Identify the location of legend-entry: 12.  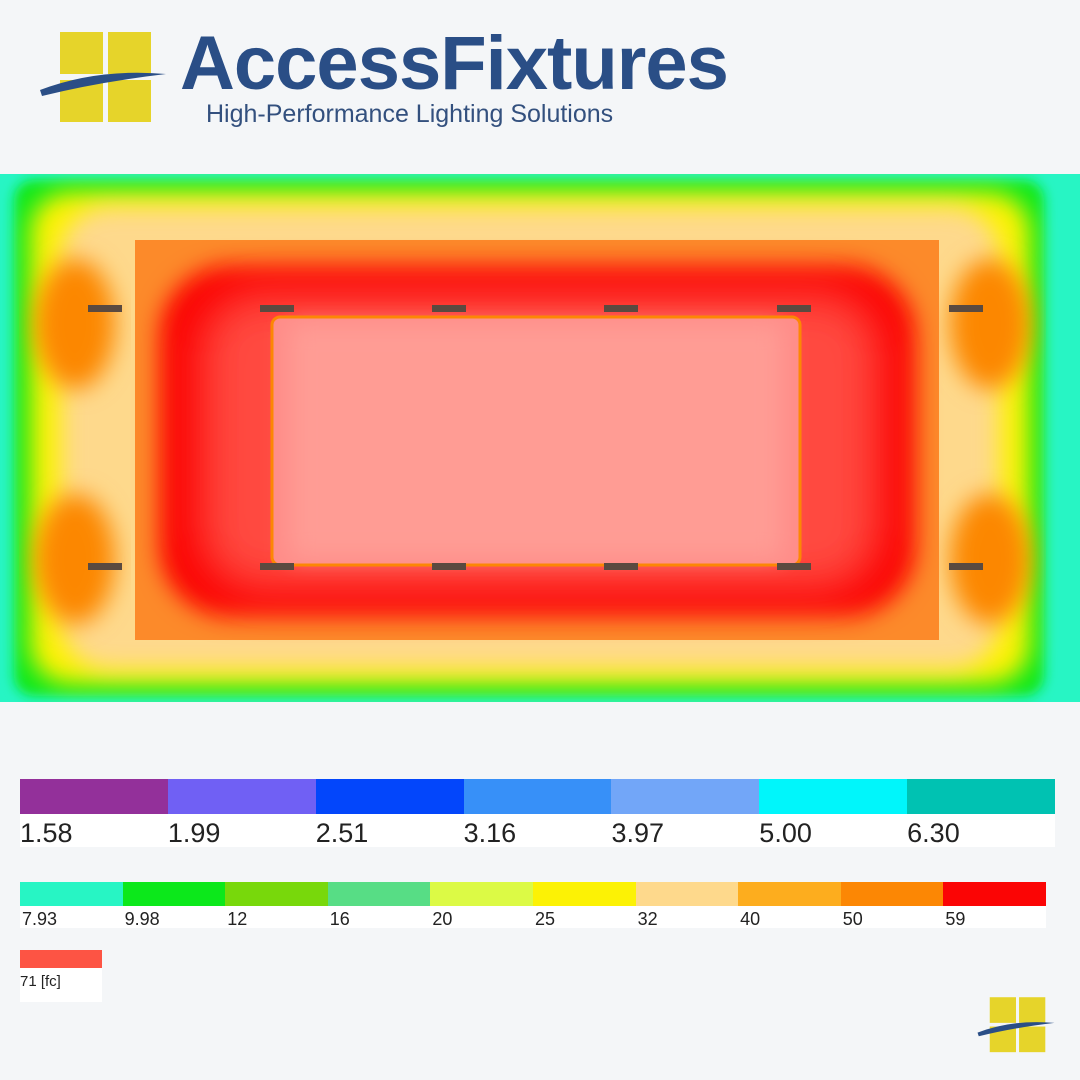
(276, 905).